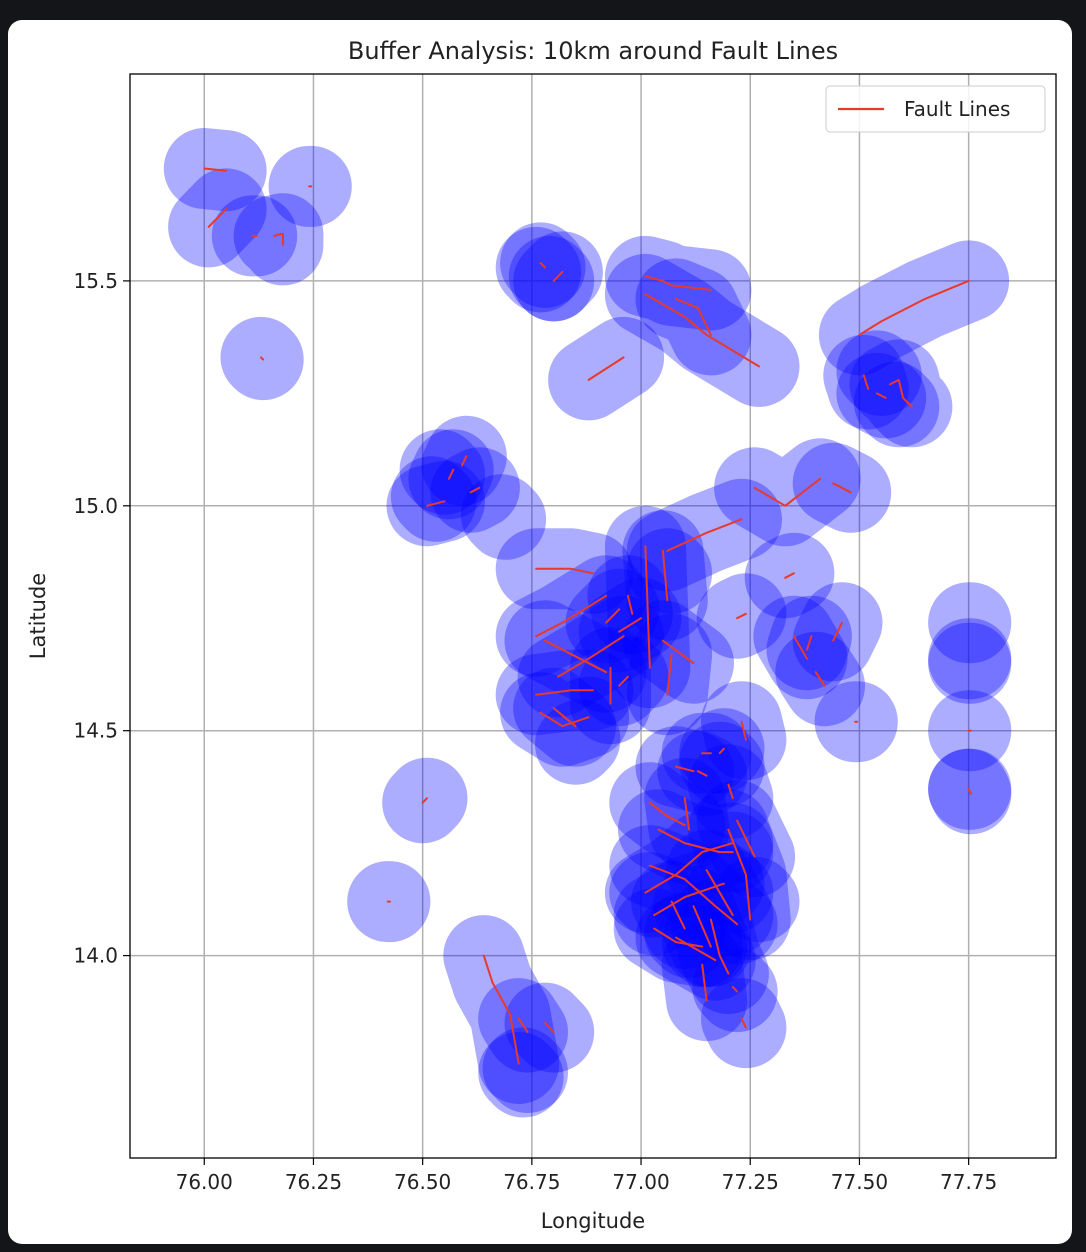 This screenshot has height=1252, width=1086. I want to click on x-tick-label: 76.50, so click(422, 1182).